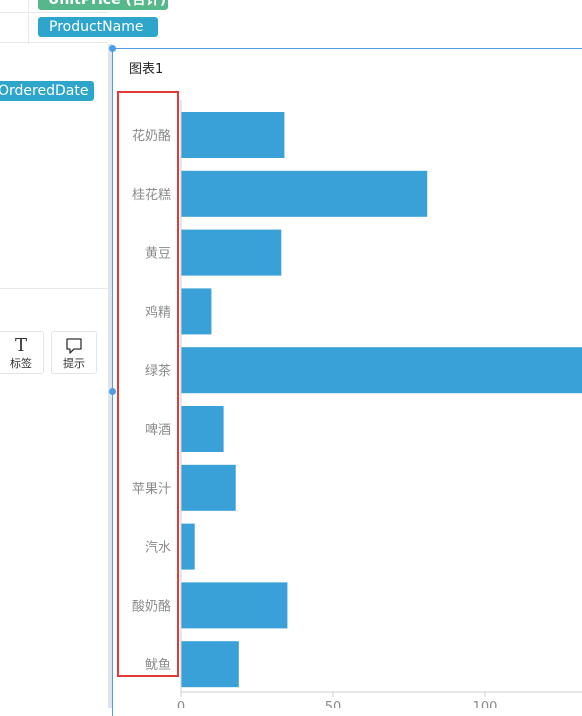 The height and width of the screenshot is (716, 582). Describe the element at coordinates (103, 5) in the screenshot. I see `field-pill-unitprice: UnitPrice (合计)` at that location.